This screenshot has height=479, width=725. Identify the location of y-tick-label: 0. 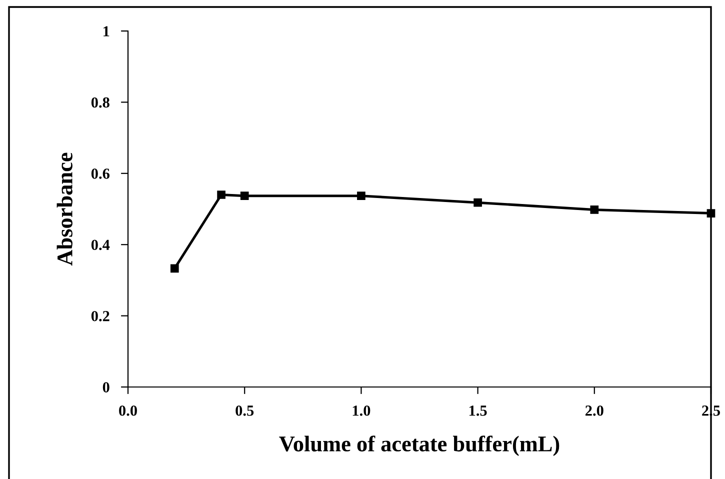
(106, 387).